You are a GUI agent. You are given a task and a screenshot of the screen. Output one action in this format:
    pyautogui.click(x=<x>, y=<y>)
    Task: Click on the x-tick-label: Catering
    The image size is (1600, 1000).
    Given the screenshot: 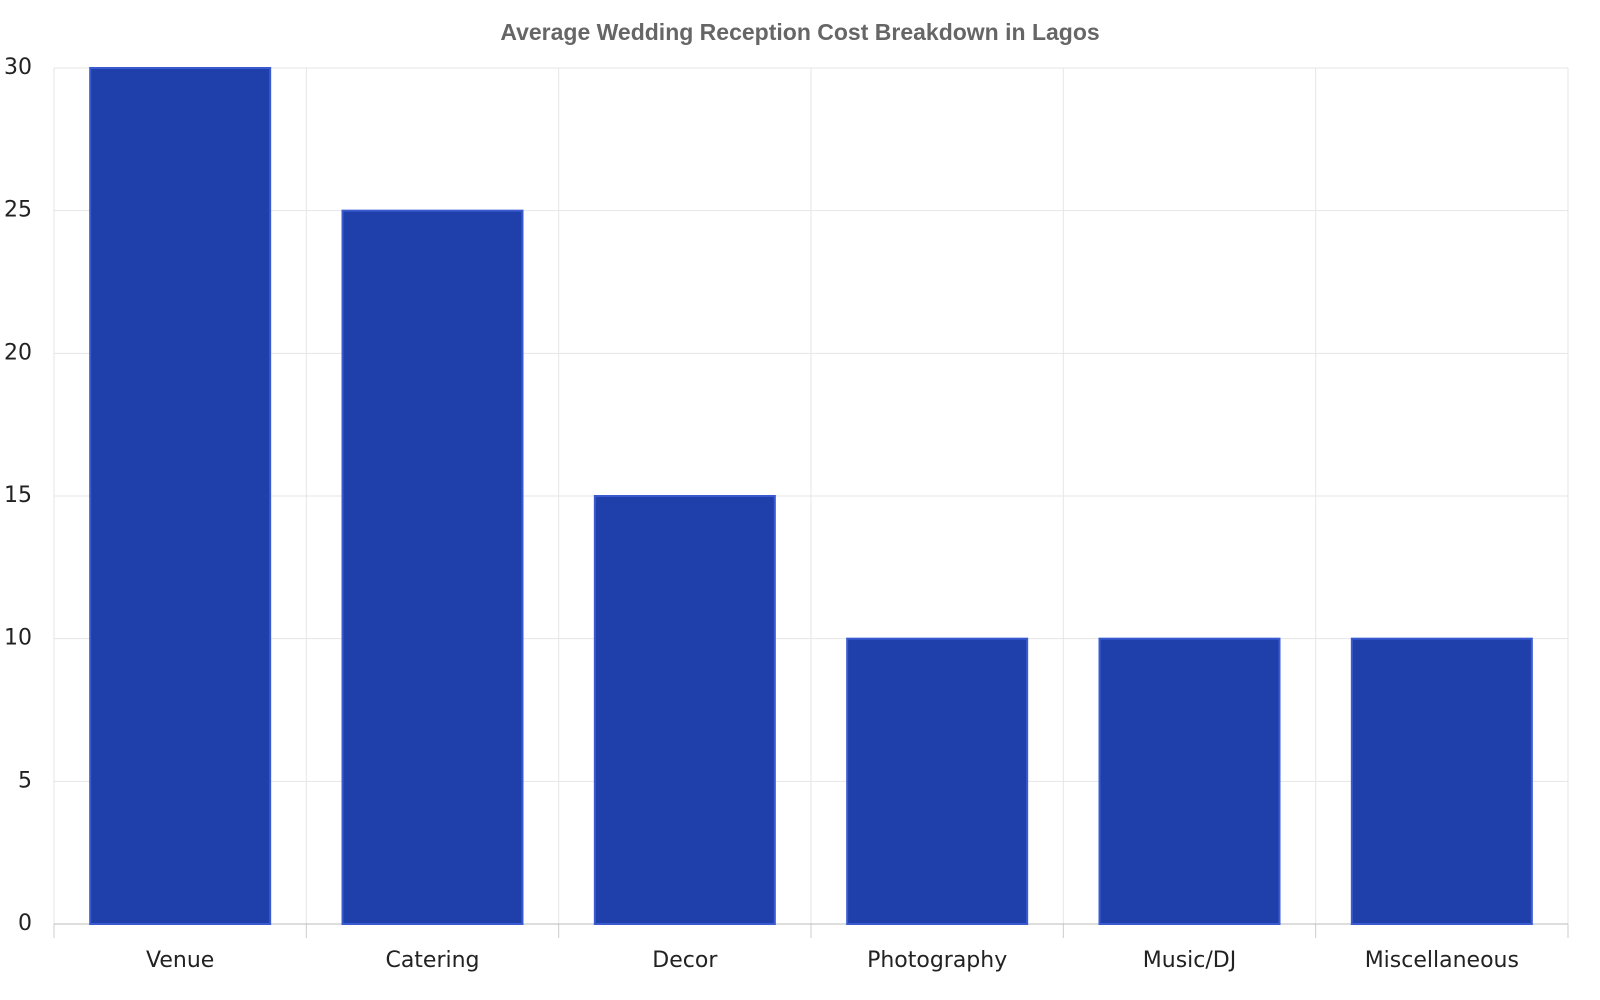 What is the action you would take?
    pyautogui.click(x=432, y=960)
    